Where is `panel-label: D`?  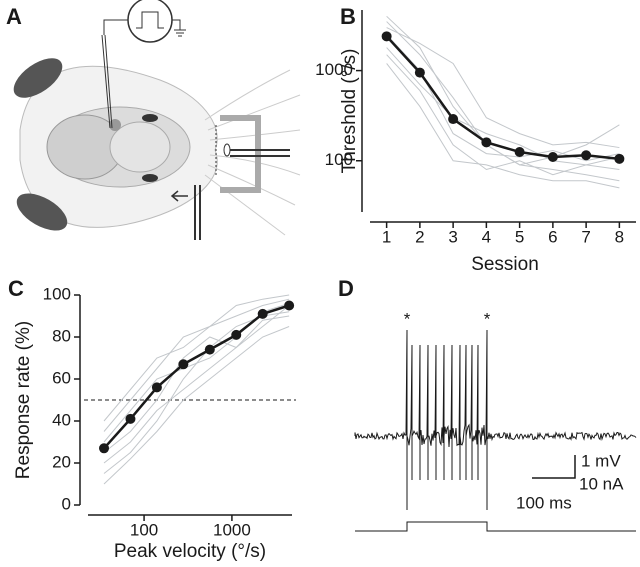 panel-label: D is located at coordinates (346, 288).